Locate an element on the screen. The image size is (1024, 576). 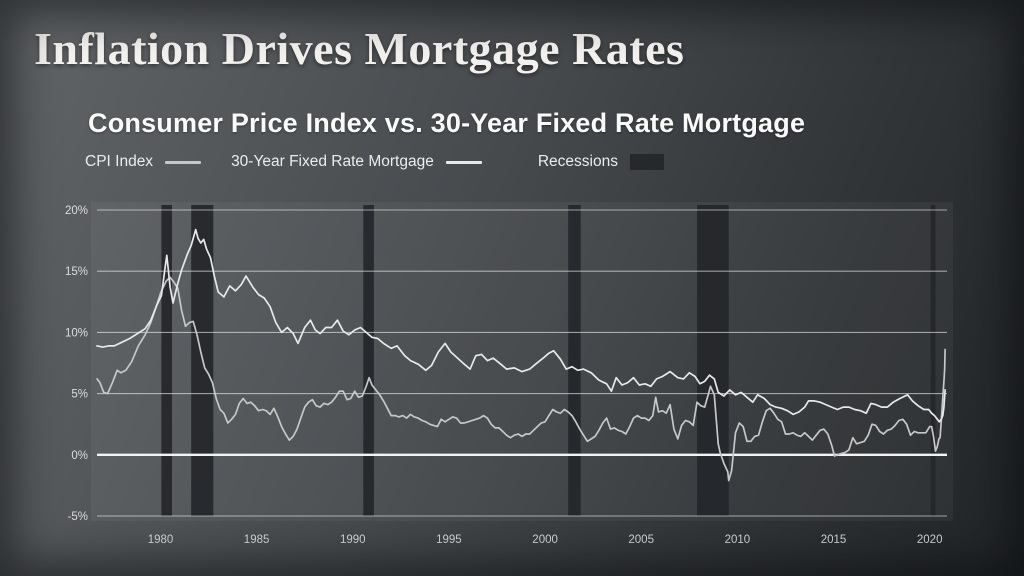
legend-item-mortgage: 30-Year Fixed Rate Mortgage is located at coordinates (356, 162).